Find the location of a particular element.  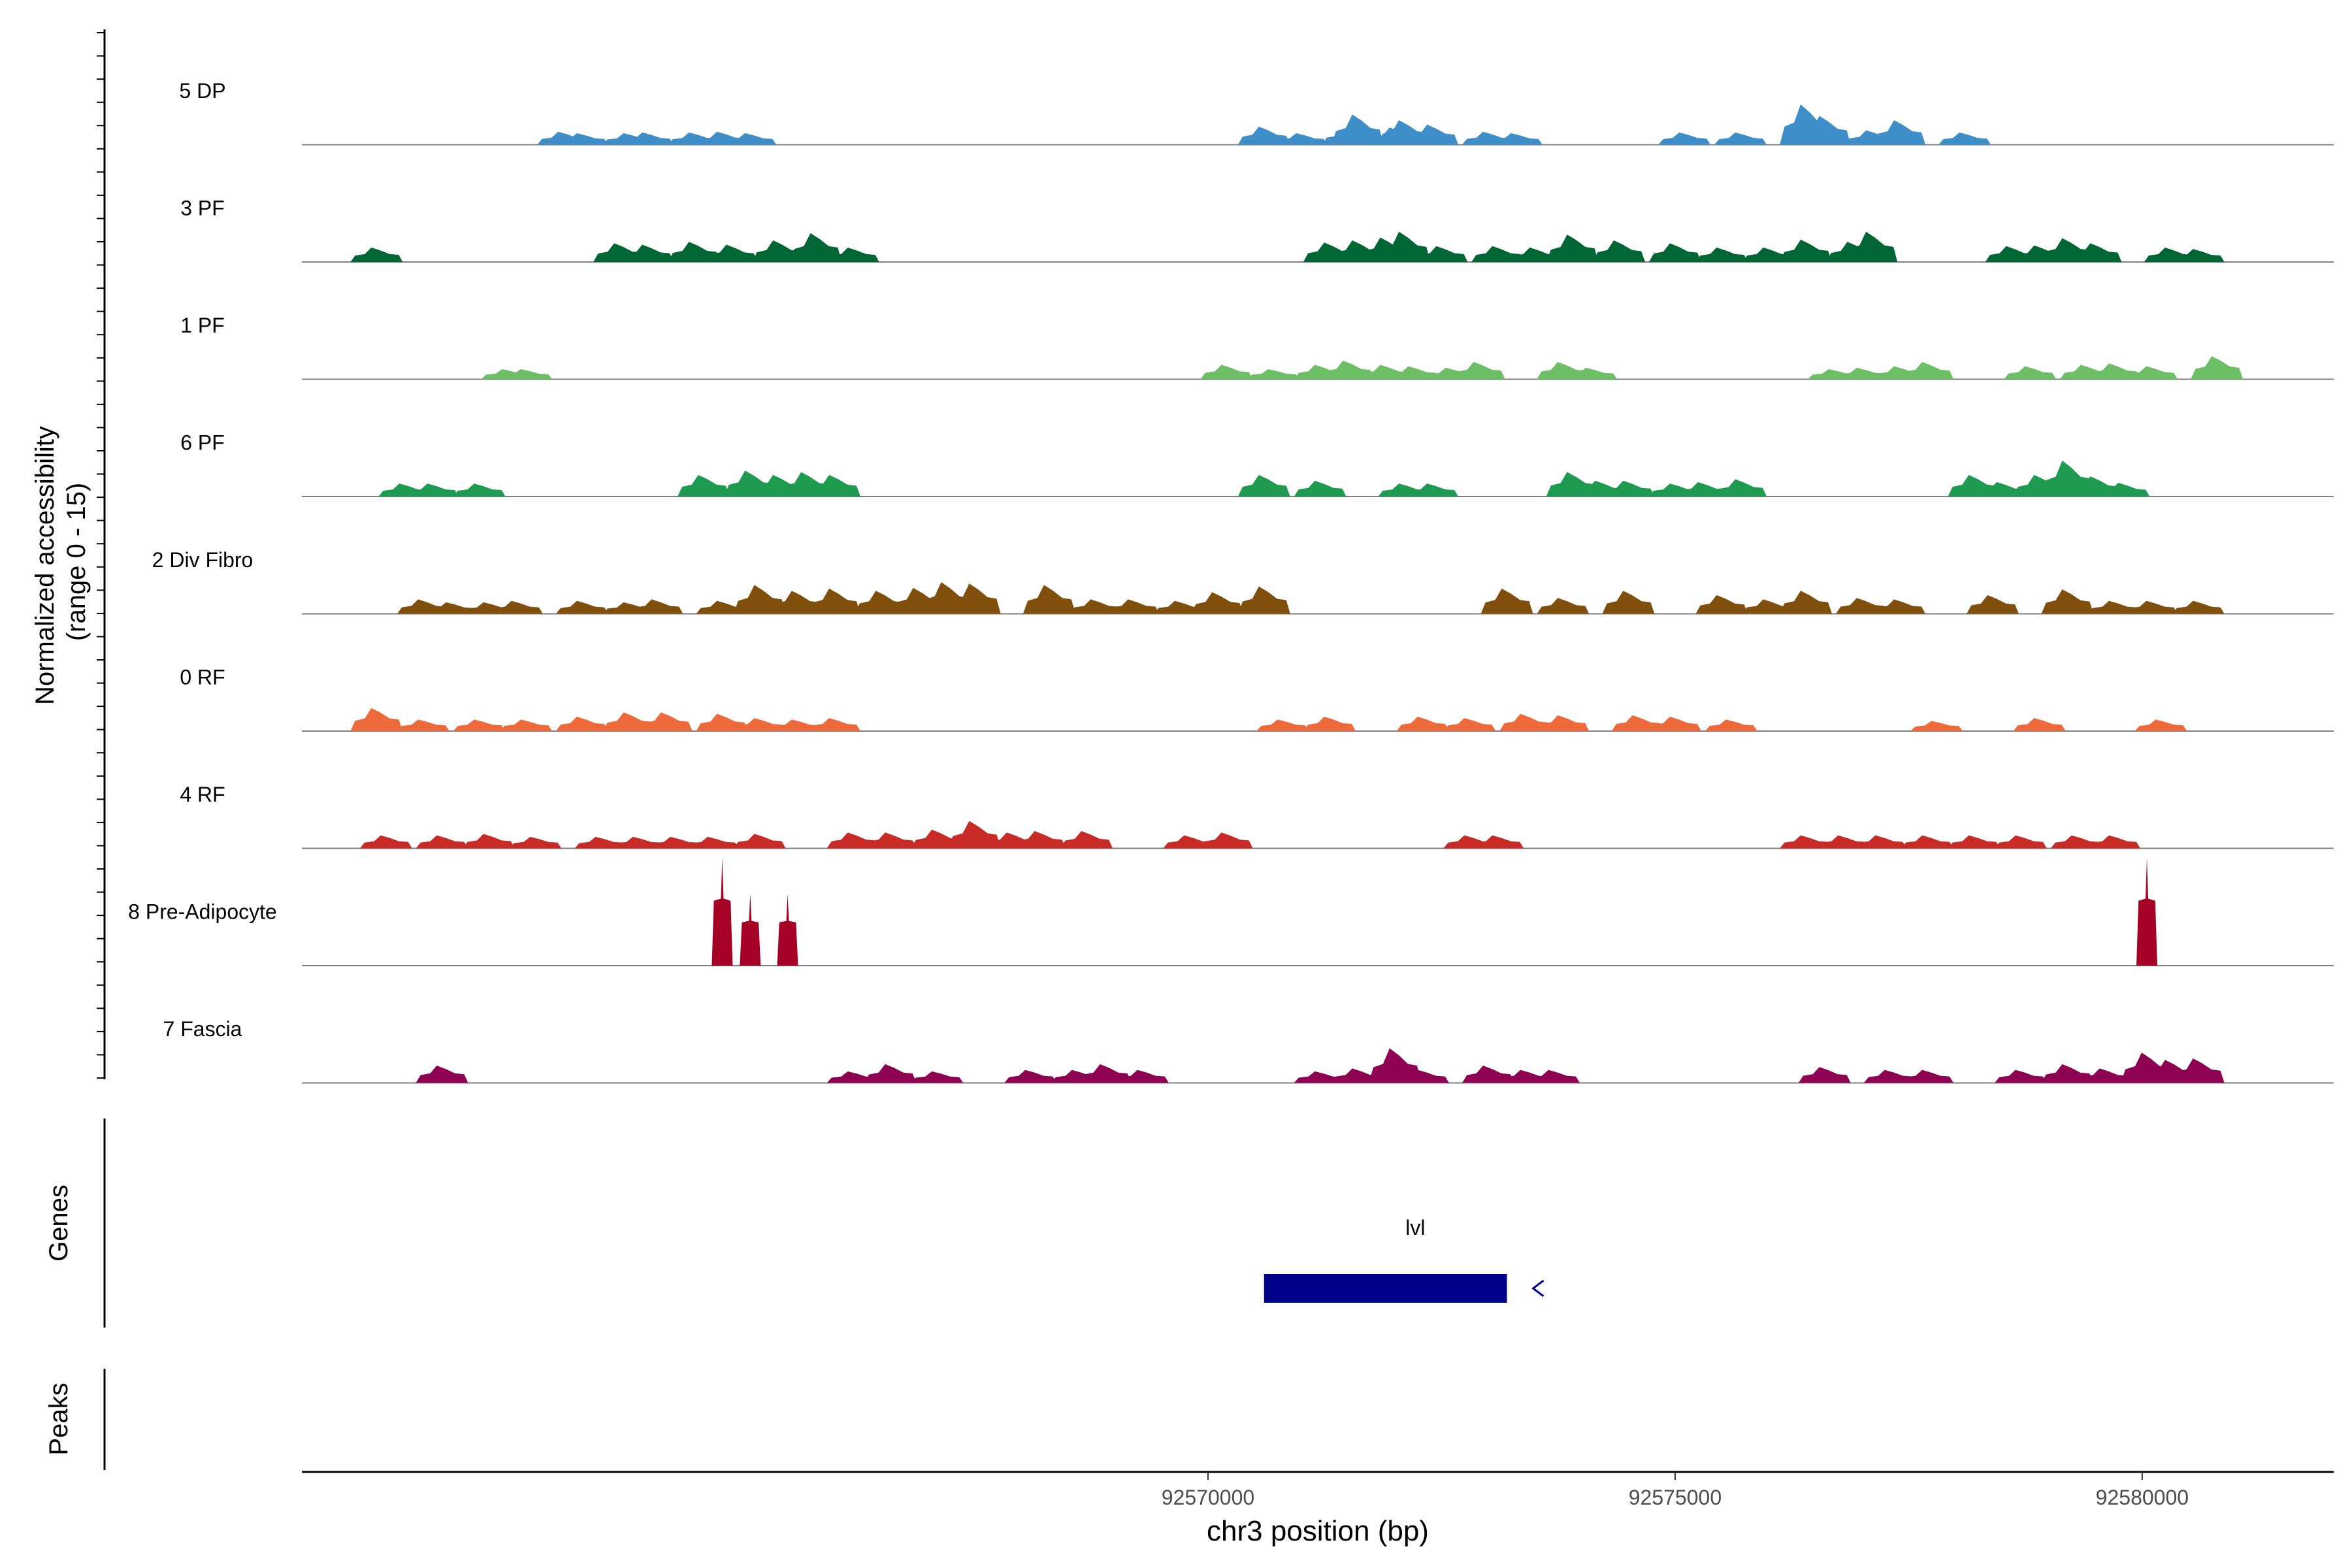

coverage-ylabel: Normalized accessibility (range 0 - 15) is located at coordinates (61, 562).